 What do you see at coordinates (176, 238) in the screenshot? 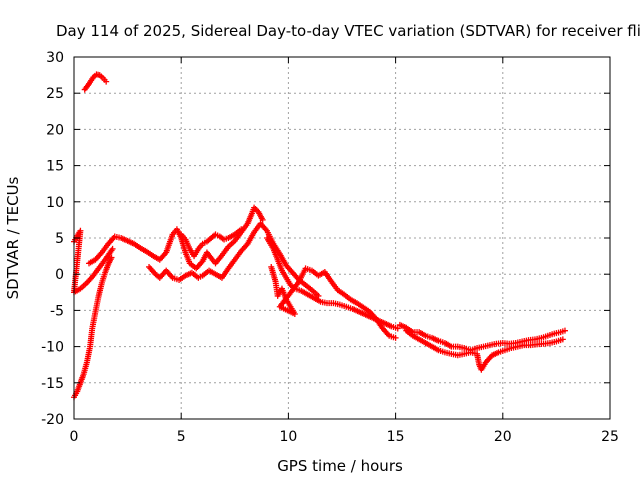
I see `series-segment-early-plateau` at bounding box center [176, 238].